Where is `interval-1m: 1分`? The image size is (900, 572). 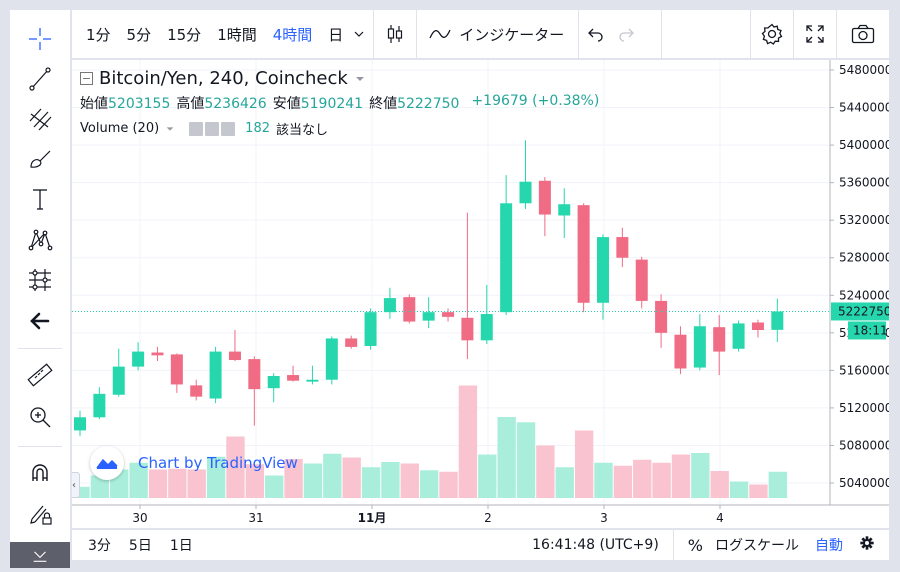 interval-1m: 1分 is located at coordinates (98, 34).